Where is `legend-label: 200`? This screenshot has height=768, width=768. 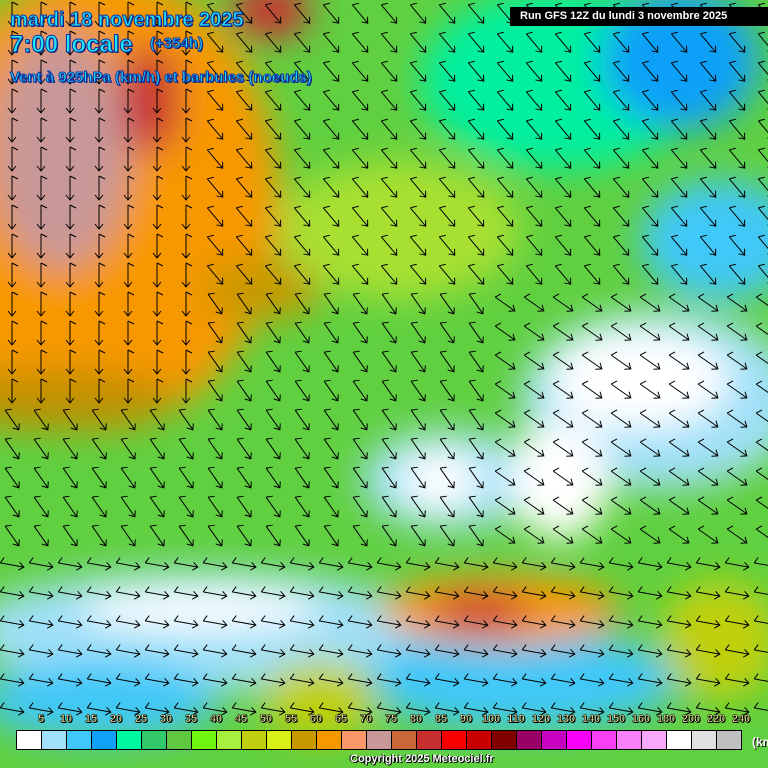
legend-label: 200 is located at coordinates (691, 719).